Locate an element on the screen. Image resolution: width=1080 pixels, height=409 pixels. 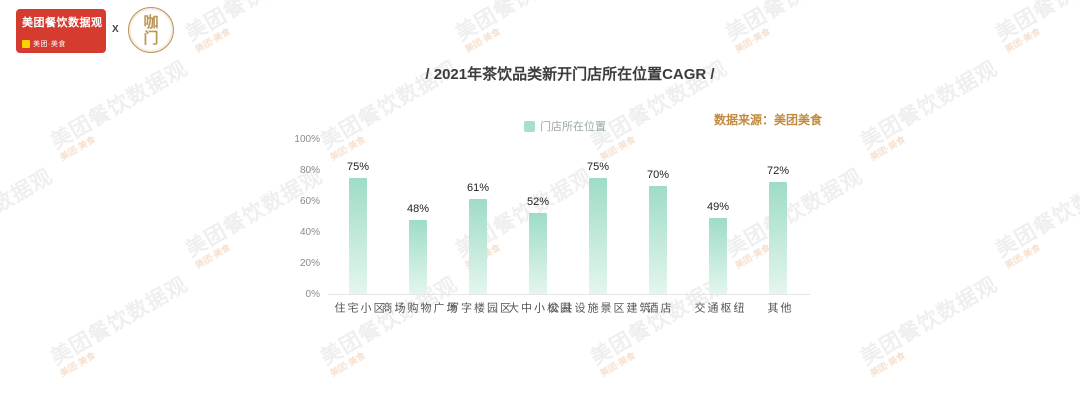
bar-column: 75% 住宅小区 is located at coordinates (358, 227).